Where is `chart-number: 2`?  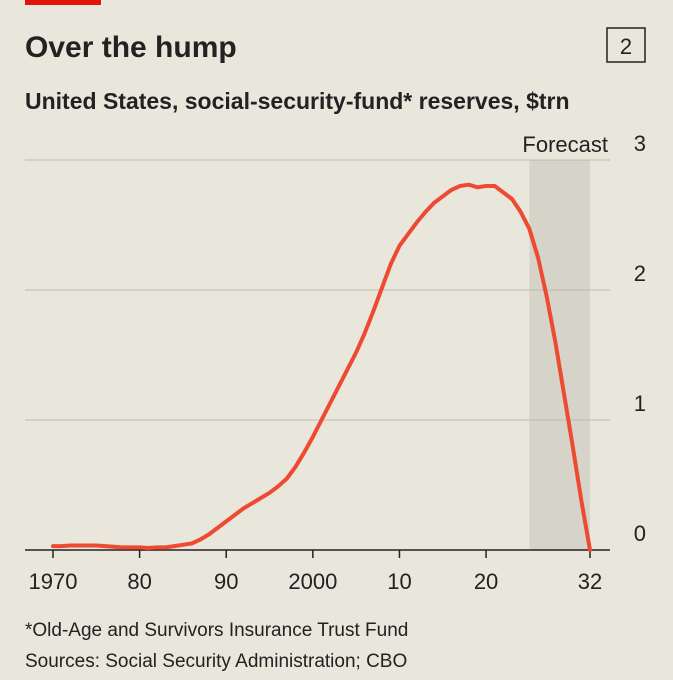
chart-number: 2 is located at coordinates (626, 46).